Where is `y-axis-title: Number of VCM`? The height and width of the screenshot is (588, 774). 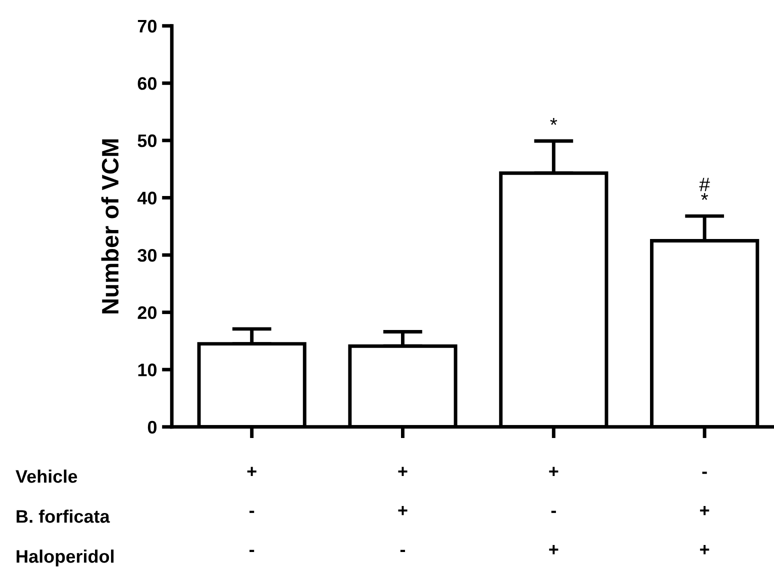 y-axis-title: Number of VCM is located at coordinates (110, 226).